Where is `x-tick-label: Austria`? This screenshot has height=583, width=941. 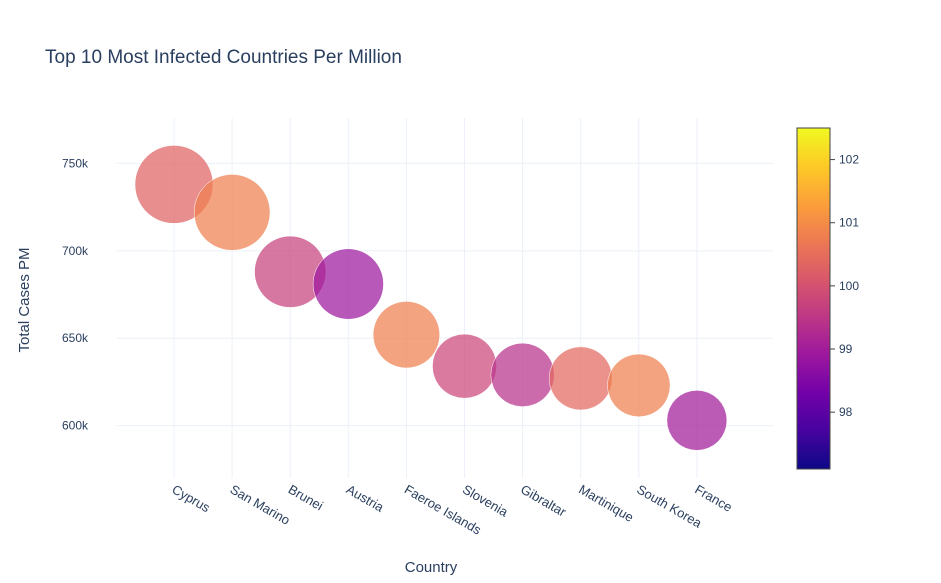 x-tick-label: Austria is located at coordinates (365, 499).